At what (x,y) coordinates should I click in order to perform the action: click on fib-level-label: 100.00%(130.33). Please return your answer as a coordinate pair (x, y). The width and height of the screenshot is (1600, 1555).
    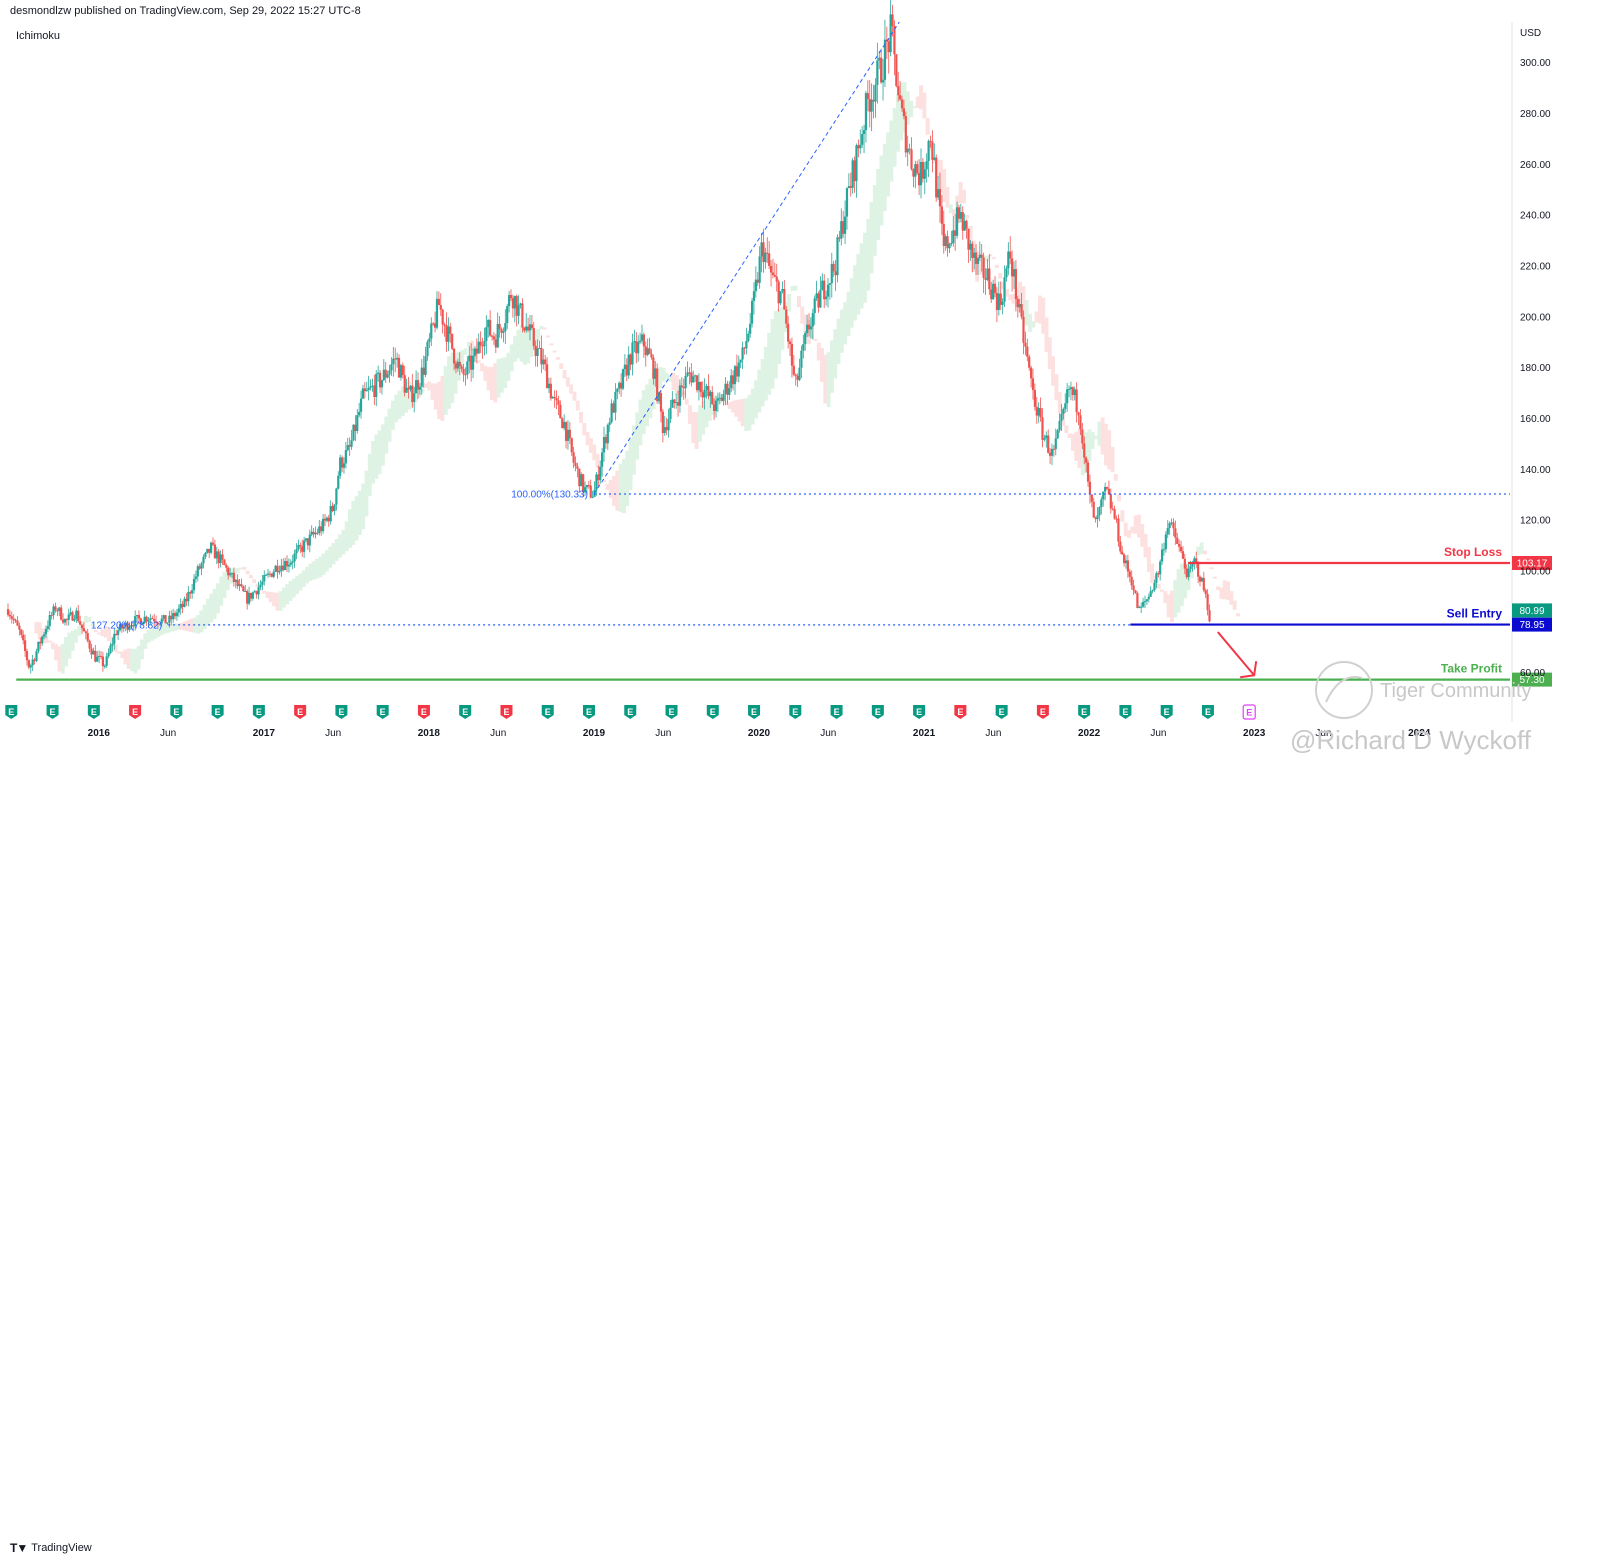
    Looking at the image, I should click on (549, 494).